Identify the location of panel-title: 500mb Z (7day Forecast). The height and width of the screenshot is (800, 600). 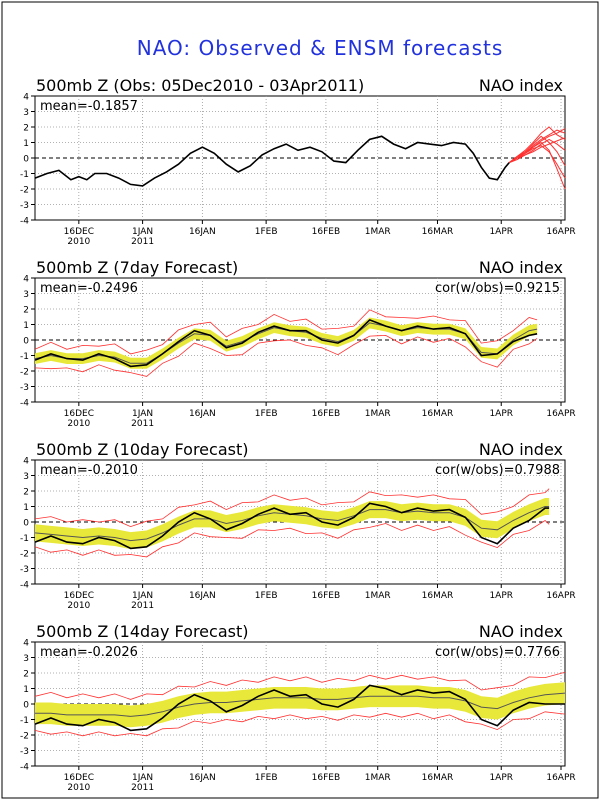
(137, 267).